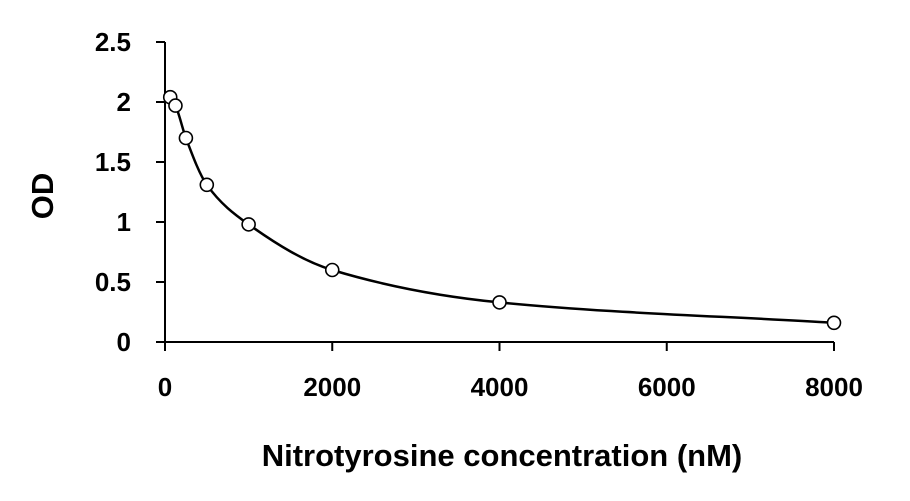  What do you see at coordinates (113, 42) in the screenshot?
I see `y-tick-label: 2.5` at bounding box center [113, 42].